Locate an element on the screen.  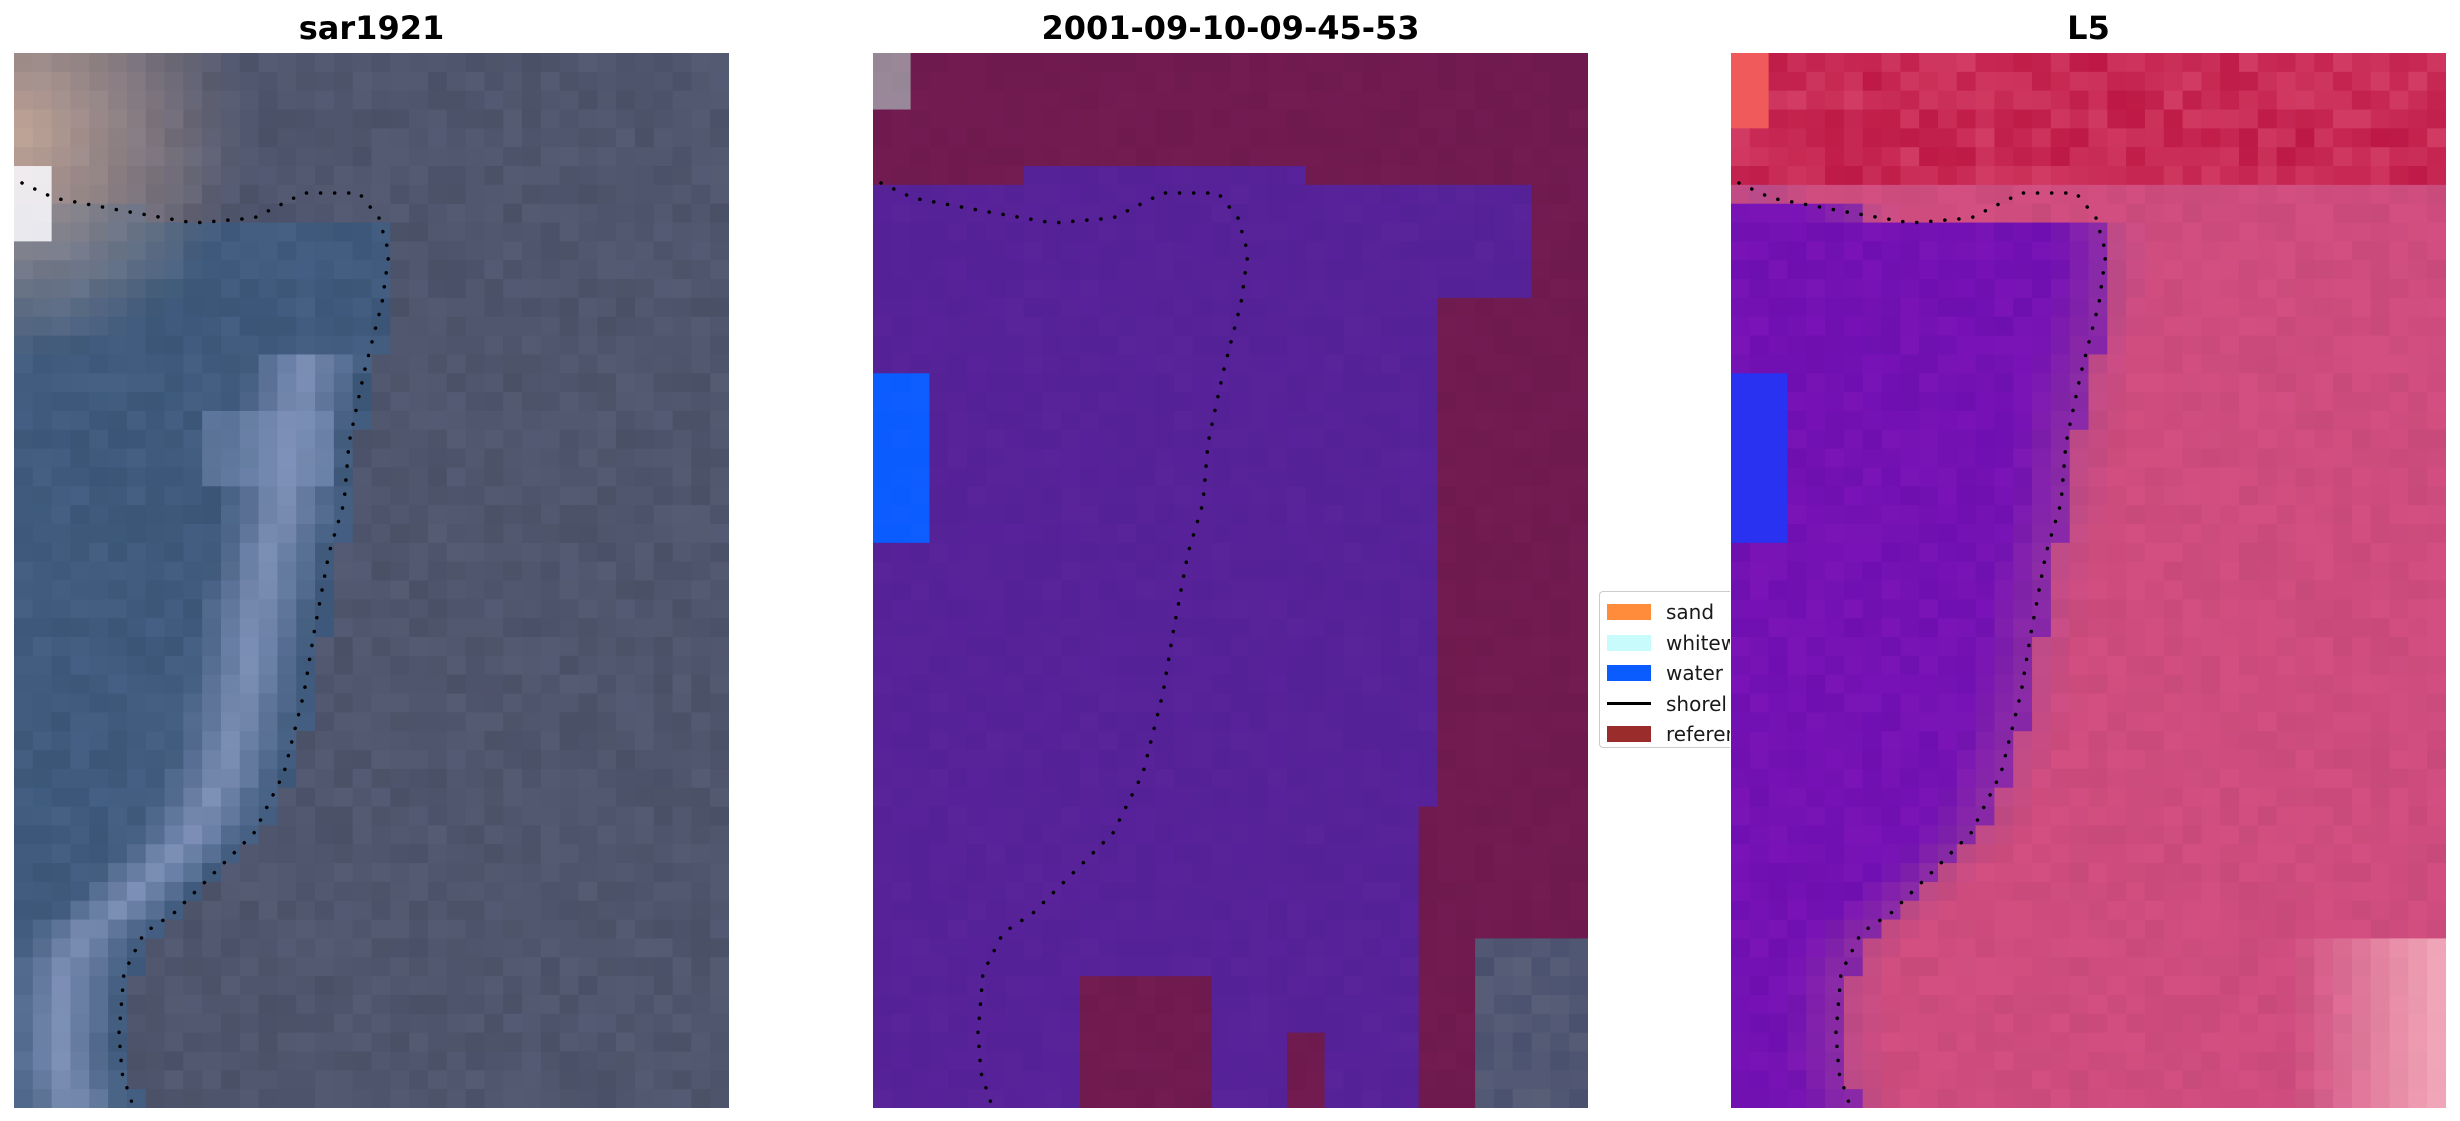
legend-entry-2: water is located at coordinates (1665, 673).